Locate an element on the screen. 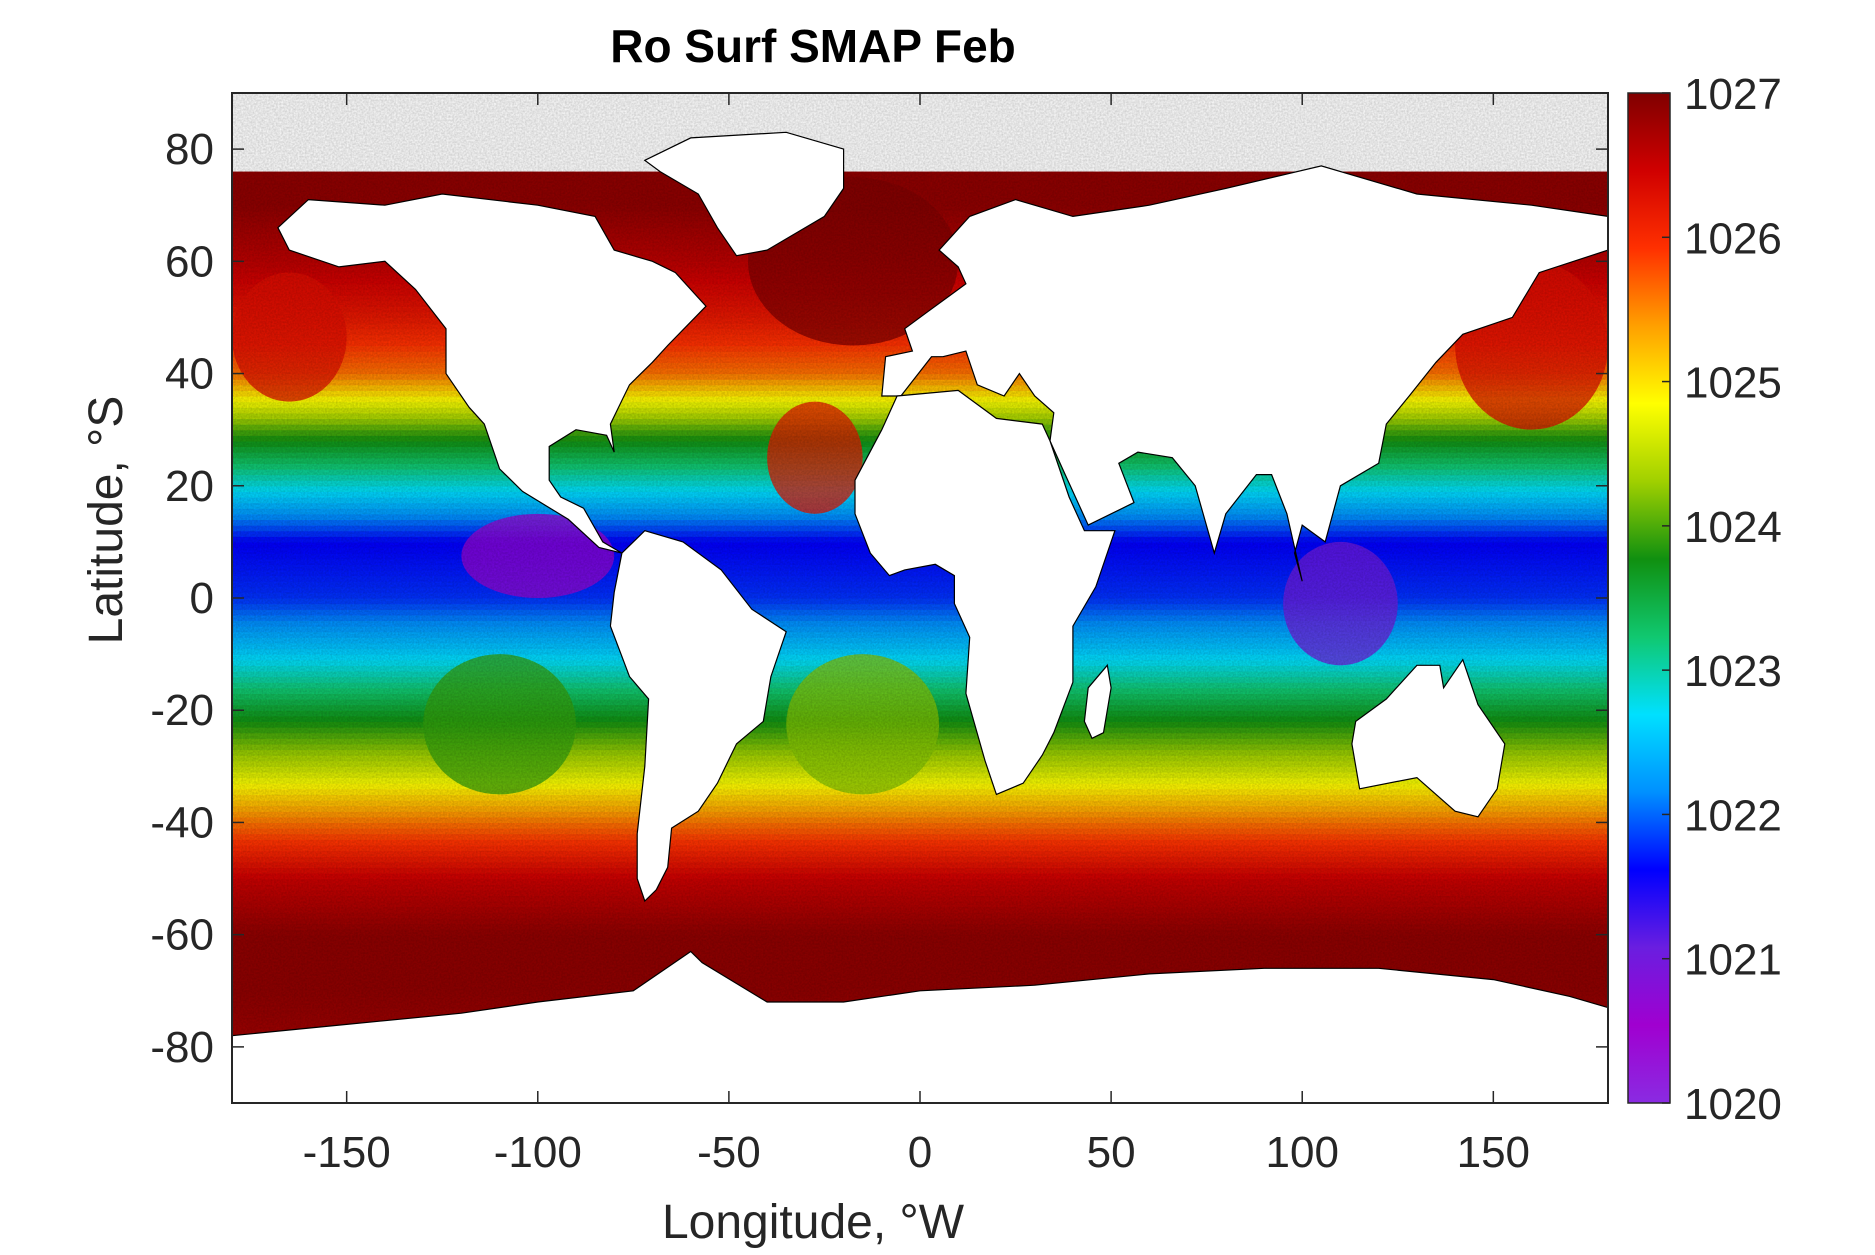 The height and width of the screenshot is (1255, 1875). x-tick-label: 50 is located at coordinates (1111, 1152).